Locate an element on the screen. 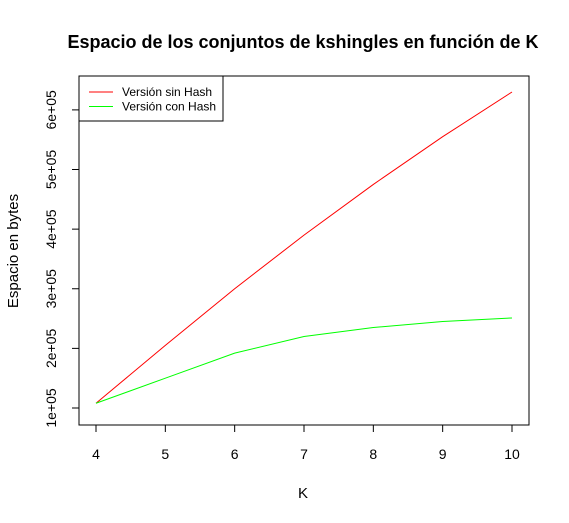 The width and height of the screenshot is (569, 523). x-axis: 4 5 6 7 8 9 10 is located at coordinates (306, 443).